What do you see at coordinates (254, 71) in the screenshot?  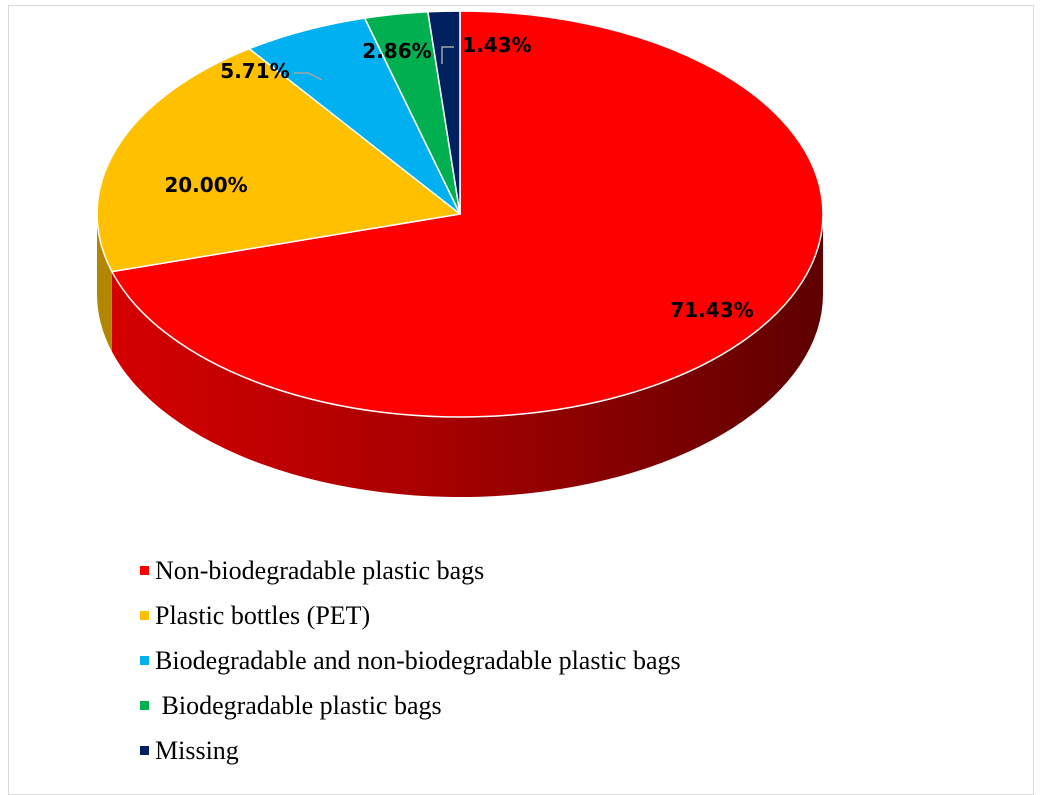 I see `data-label: 5.71%` at bounding box center [254, 71].